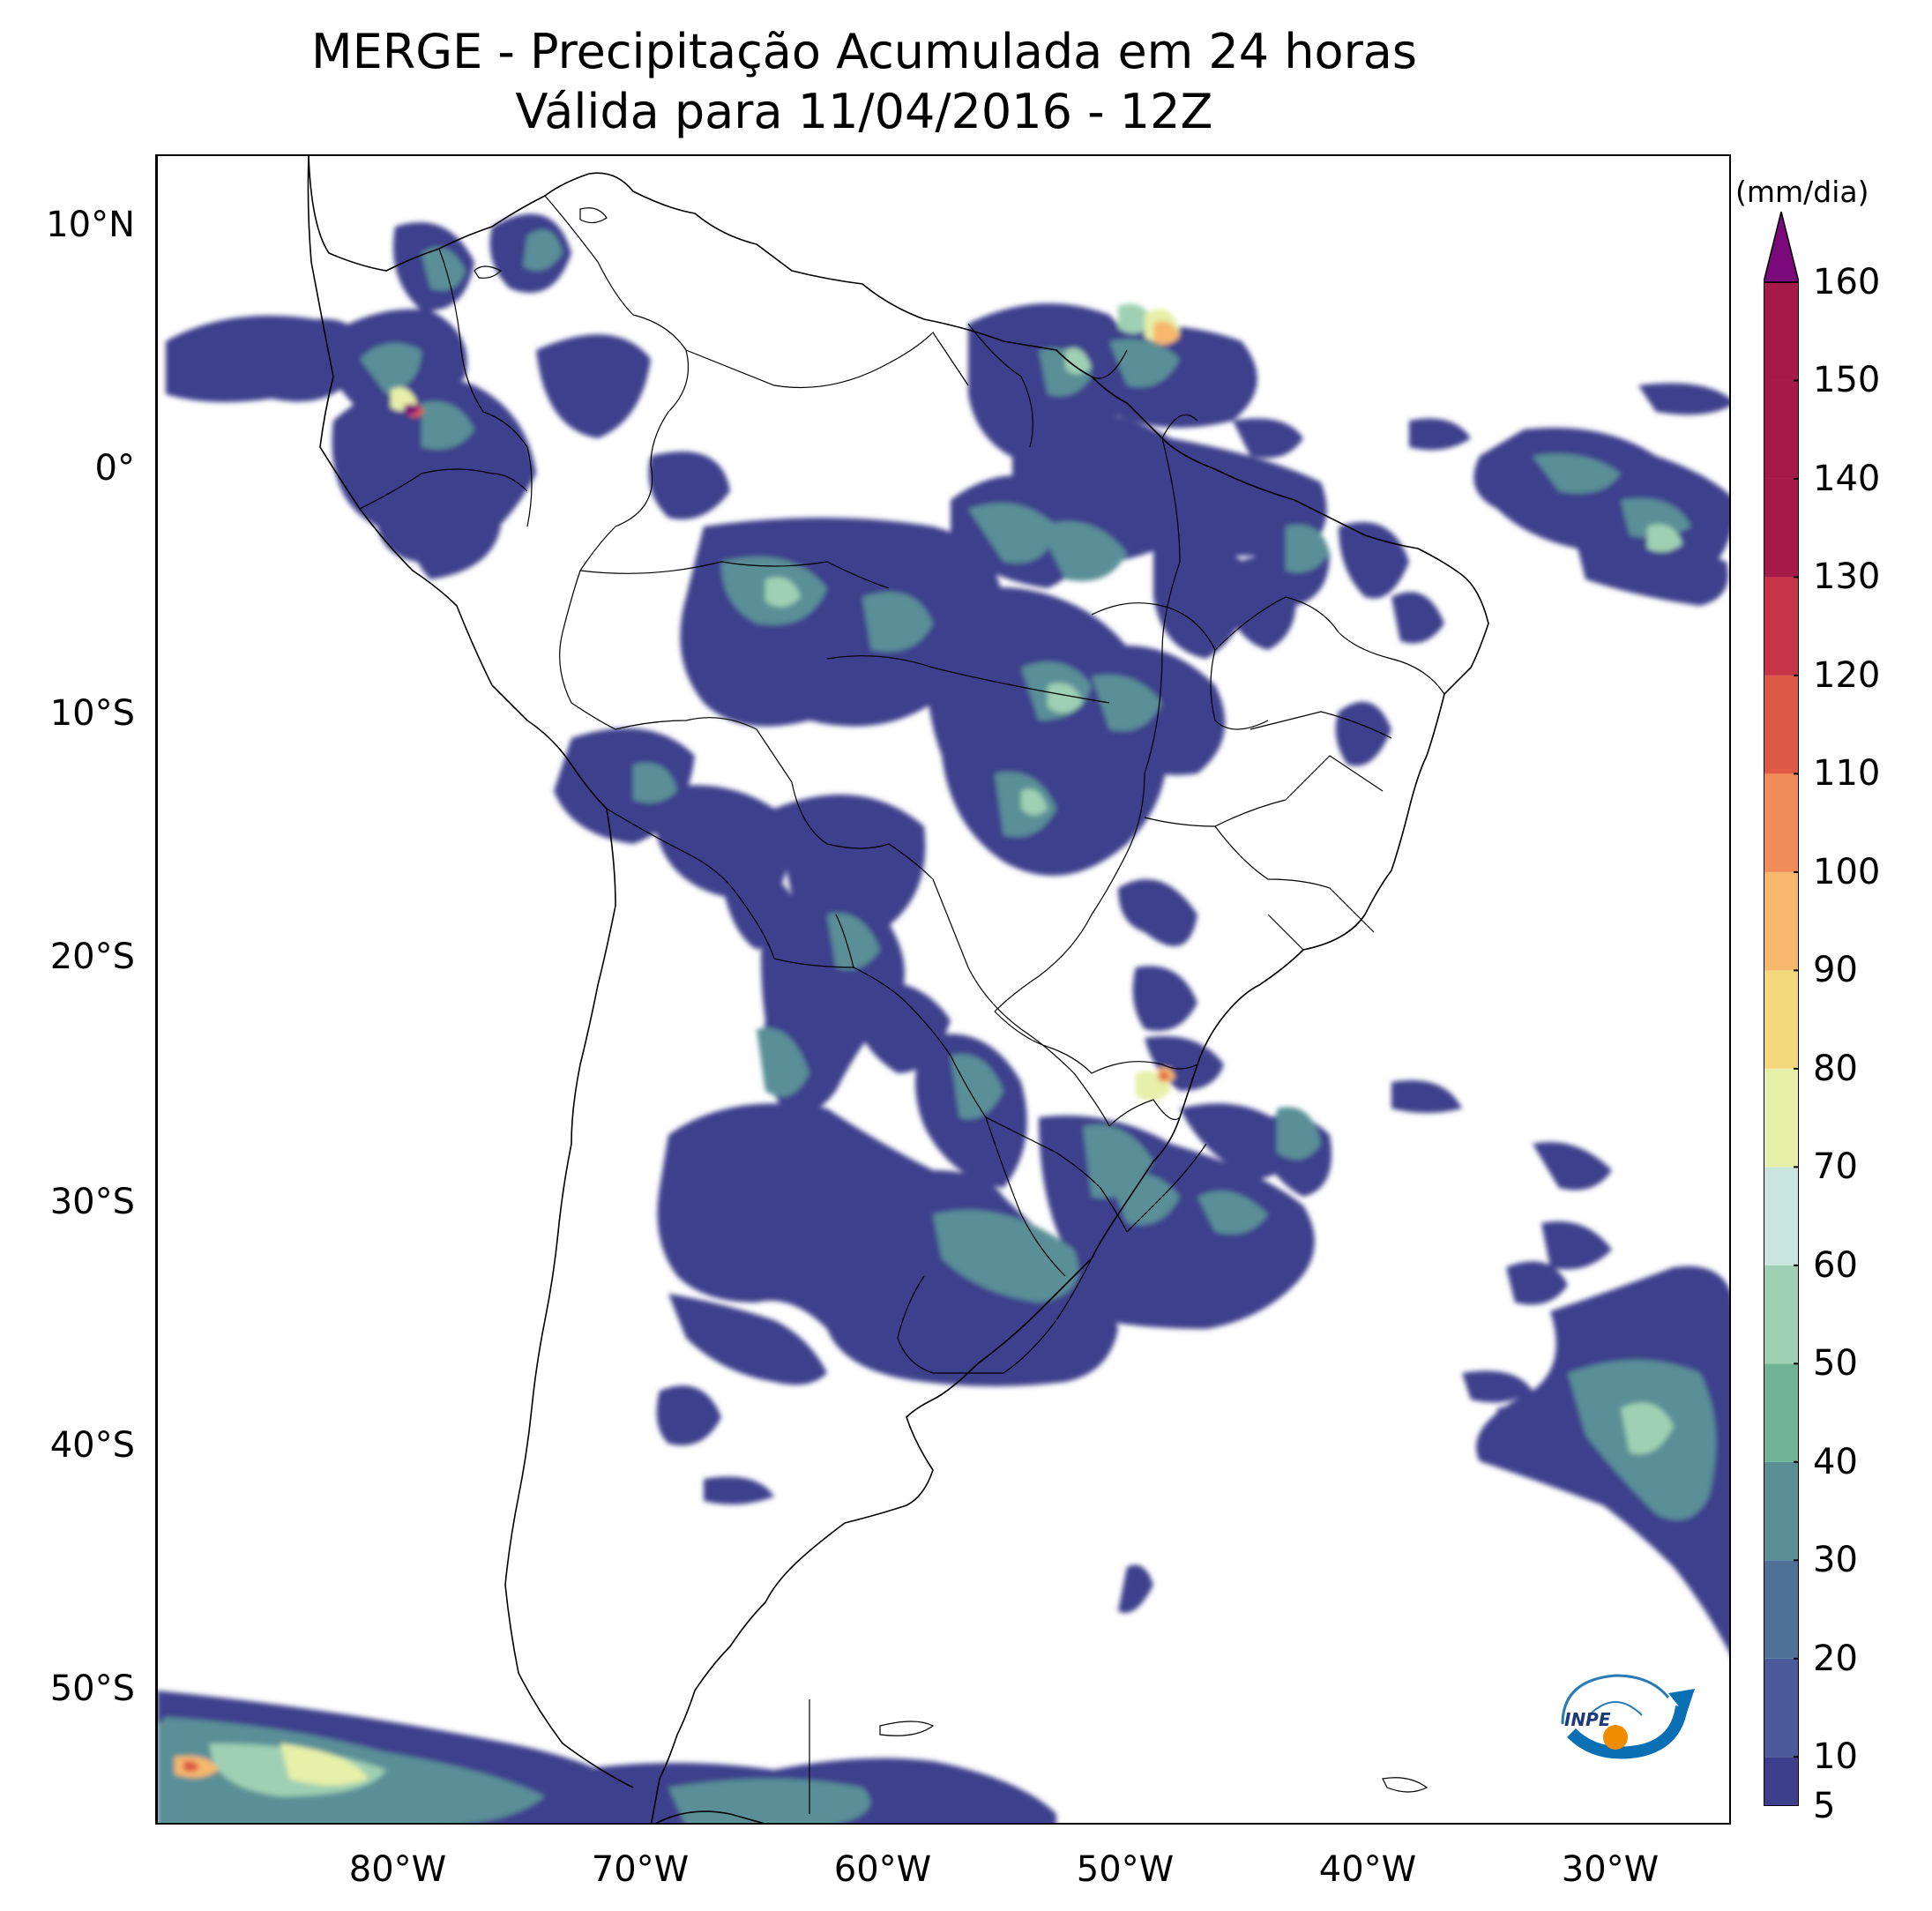 The image size is (1932, 1911). I want to click on colorbar-tick-label: 130, so click(1847, 577).